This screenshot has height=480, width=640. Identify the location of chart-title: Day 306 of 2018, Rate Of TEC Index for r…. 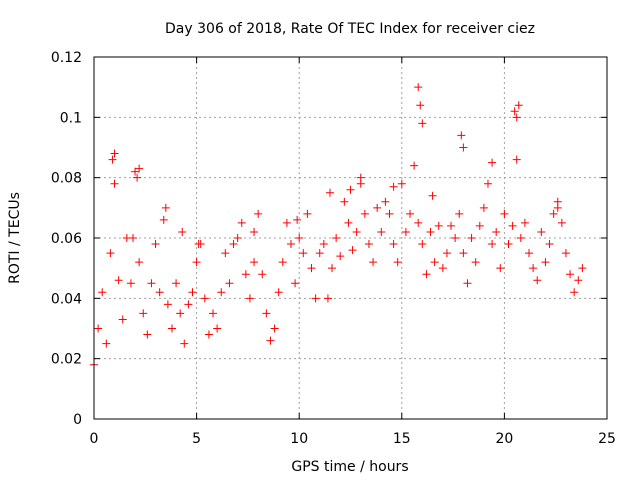
(350, 29).